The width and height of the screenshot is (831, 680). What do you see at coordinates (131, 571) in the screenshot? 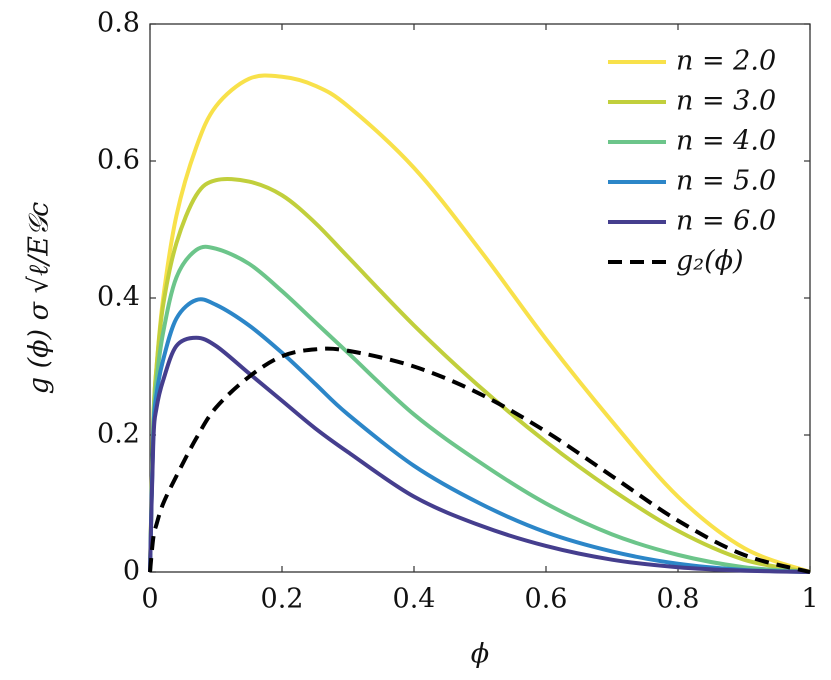
I see `y-tick-label: 0` at bounding box center [131, 571].